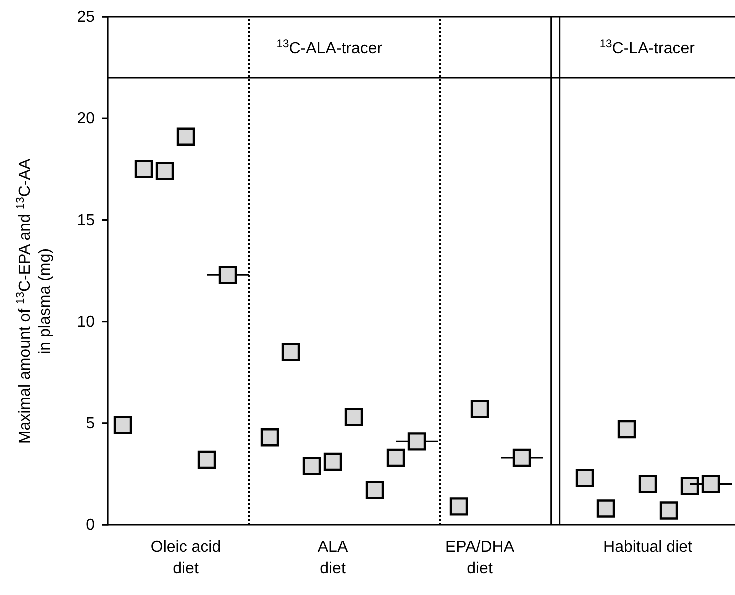 This screenshot has width=735, height=595. What do you see at coordinates (330, 48) in the screenshot?
I see `annotation: $^{13}$C-ALA-tracer` at bounding box center [330, 48].